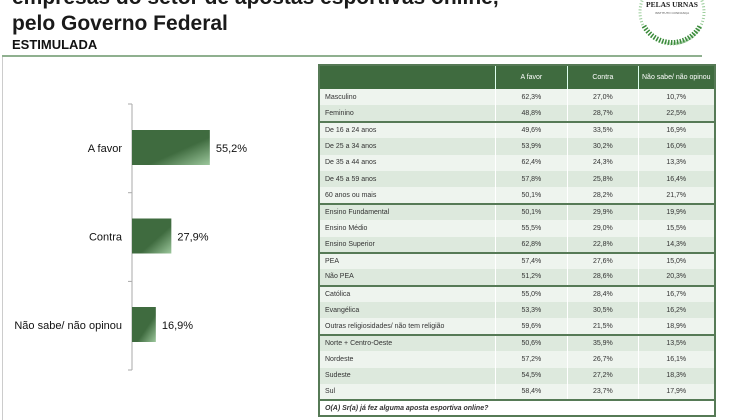  What do you see at coordinates (602, 146) in the screenshot?
I see `cell-value: 30,2%` at bounding box center [602, 146].